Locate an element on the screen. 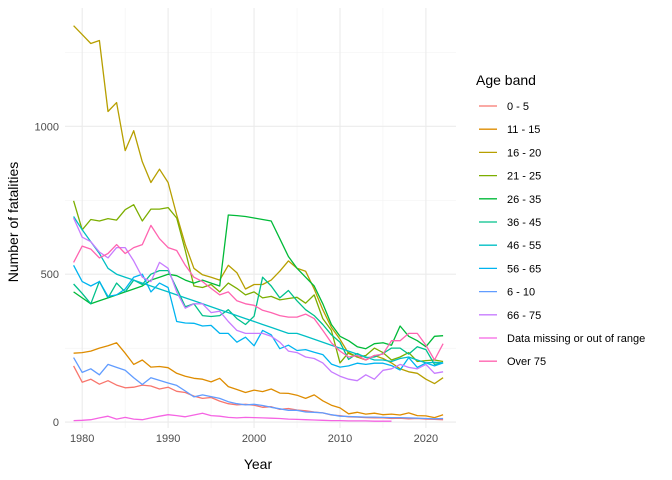 The width and height of the screenshot is (672, 480). legend-item: 46 - 55 is located at coordinates (510, 246).